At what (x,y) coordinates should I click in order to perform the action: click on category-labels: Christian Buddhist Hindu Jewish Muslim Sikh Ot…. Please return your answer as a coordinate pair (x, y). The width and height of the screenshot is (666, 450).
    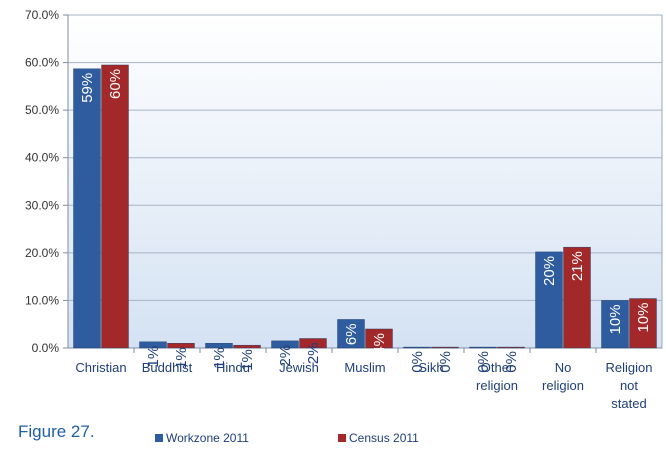
    Looking at the image, I should click on (363, 385).